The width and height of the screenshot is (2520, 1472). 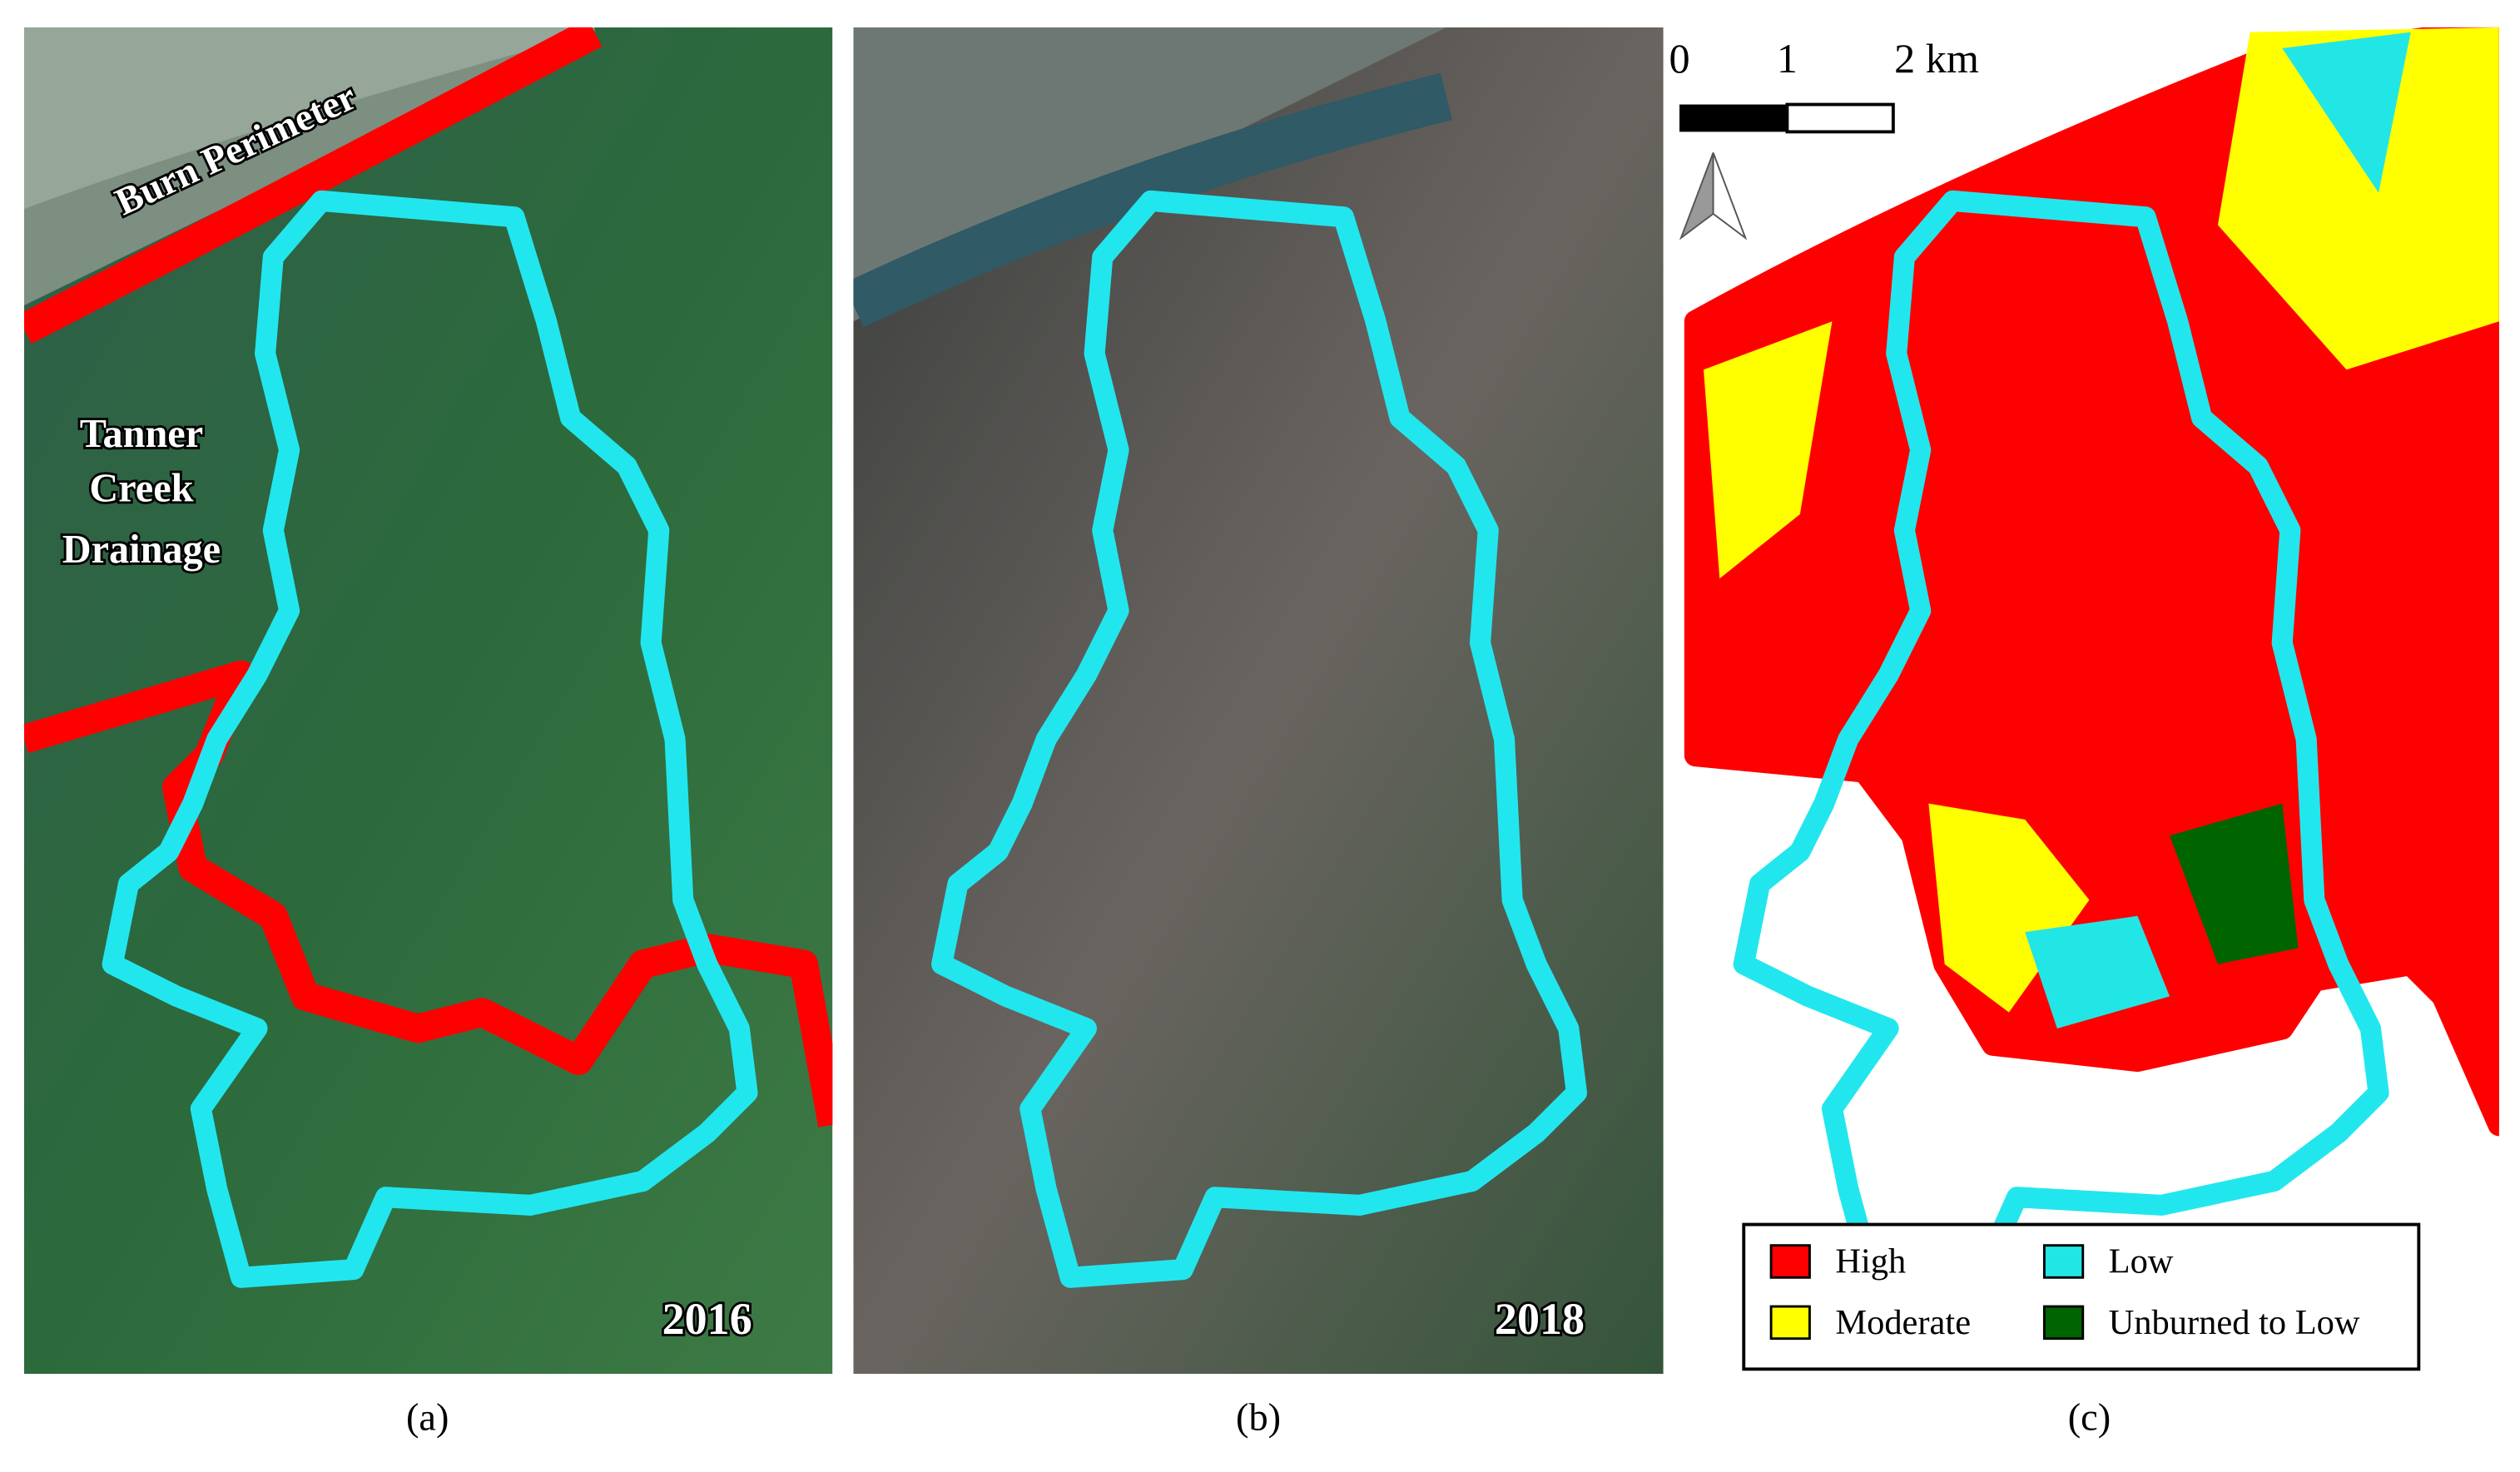 What do you see at coordinates (1730, 196) in the screenshot?
I see `north-arrow` at bounding box center [1730, 196].